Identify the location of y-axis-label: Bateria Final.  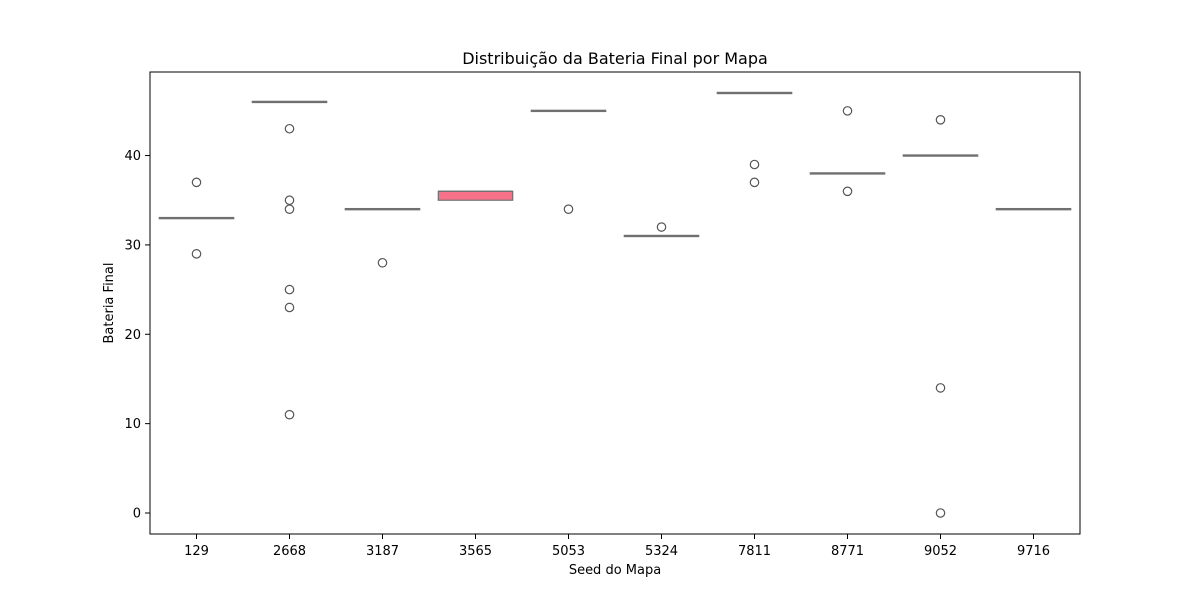
(109, 303).